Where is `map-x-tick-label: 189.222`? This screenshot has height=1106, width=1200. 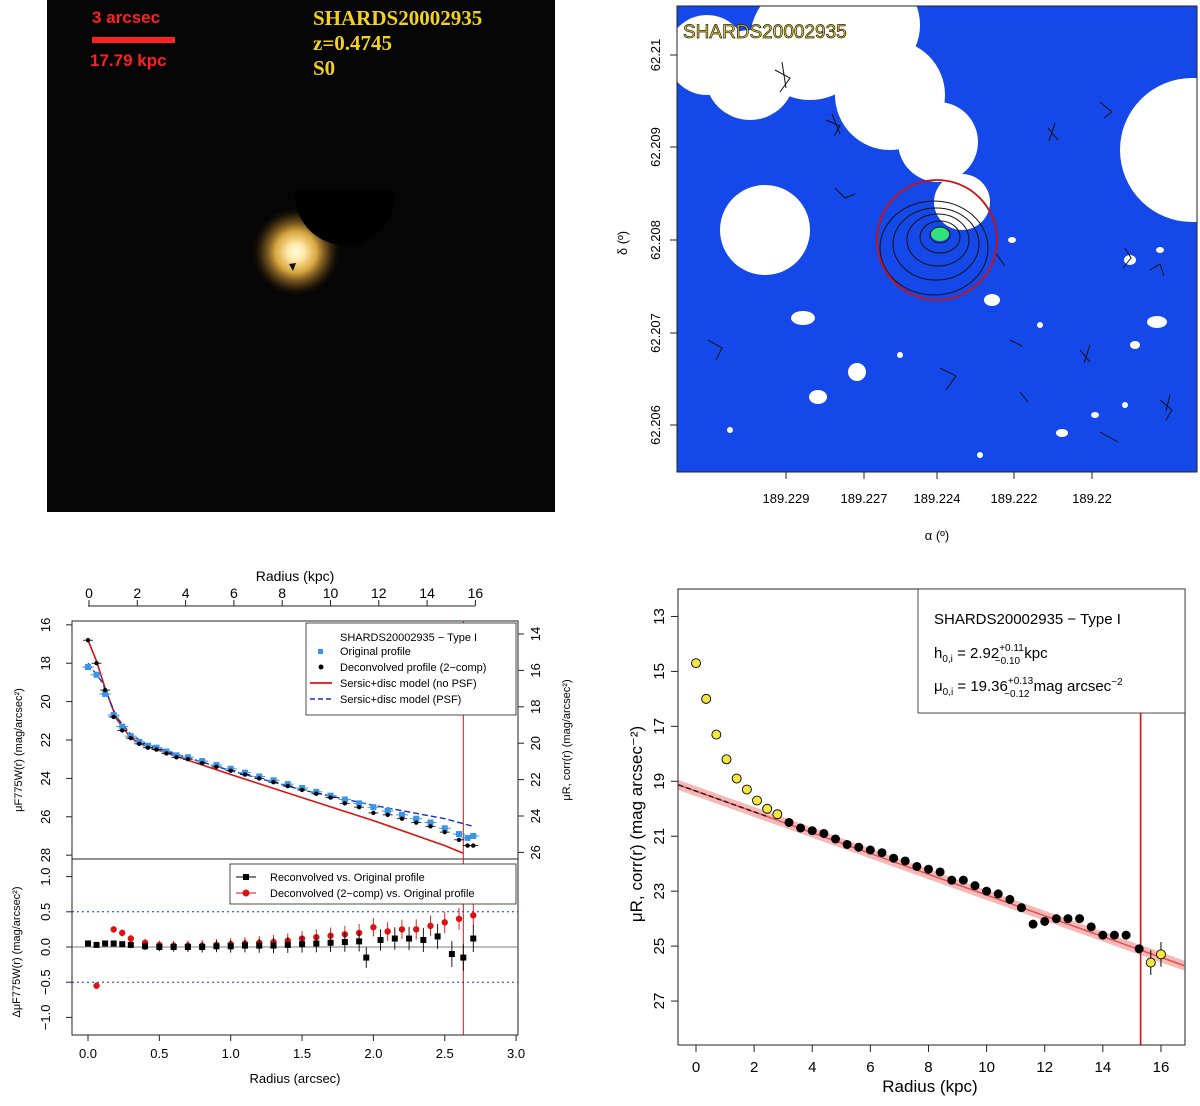
map-x-tick-label: 189.222 is located at coordinates (1014, 498).